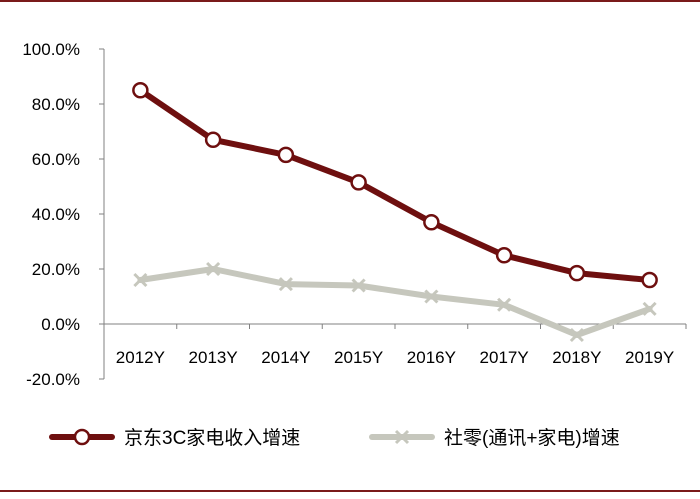 Image resolution: width=700 pixels, height=499 pixels. Describe the element at coordinates (56, 159) in the screenshot. I see `y-tick-label: 60.0%` at that location.